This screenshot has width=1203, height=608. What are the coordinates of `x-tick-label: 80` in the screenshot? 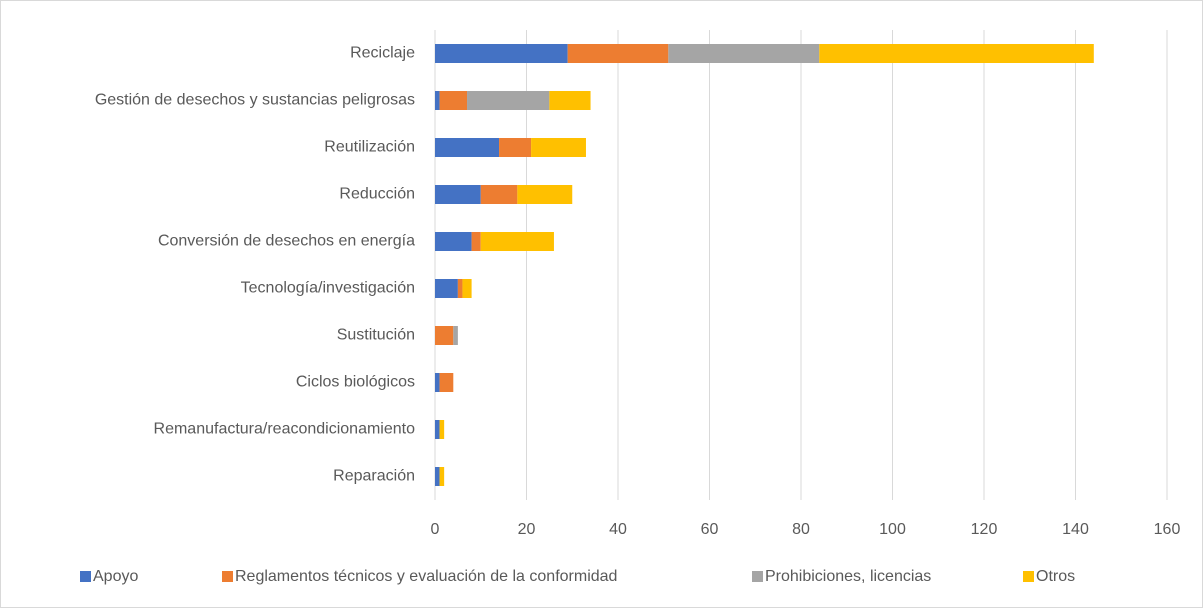 It's located at (801, 529).